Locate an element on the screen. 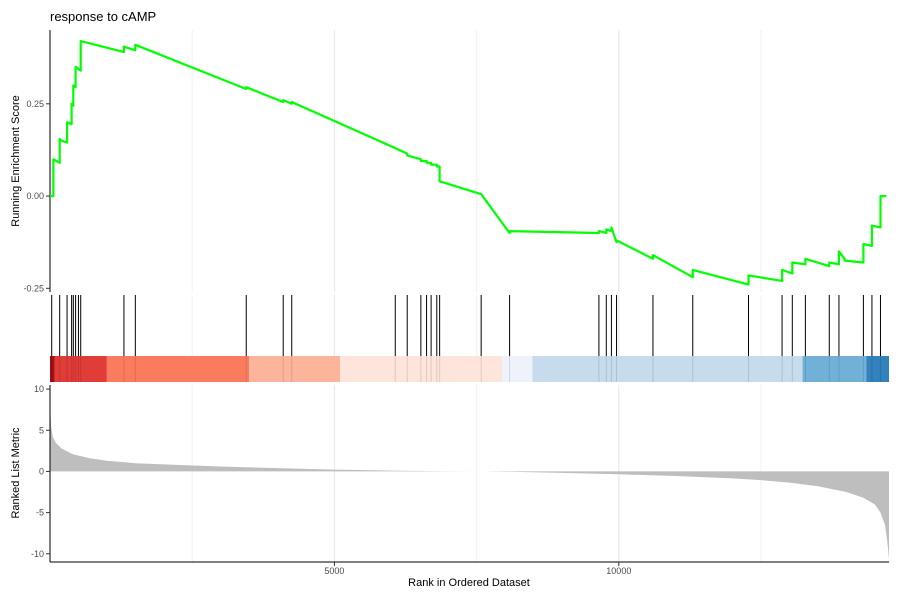 The width and height of the screenshot is (900, 600). y-tick-label: -5 is located at coordinates (40, 513).